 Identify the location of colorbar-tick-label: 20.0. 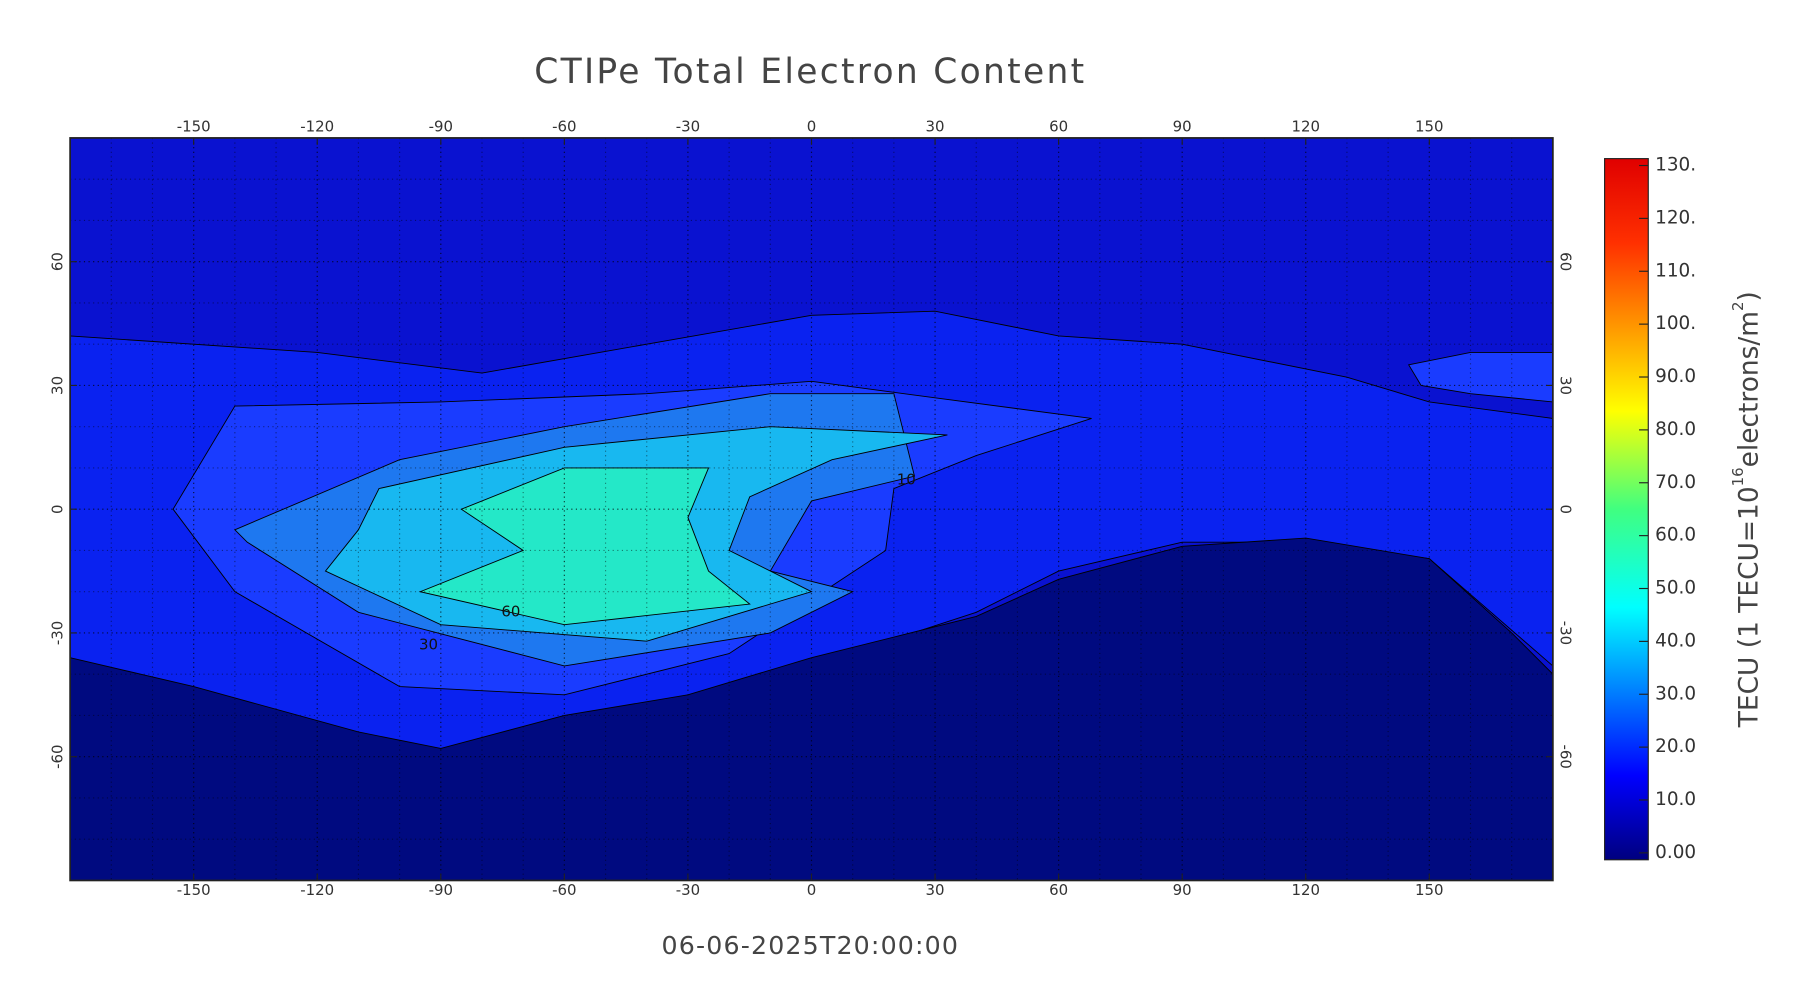
(1675, 746).